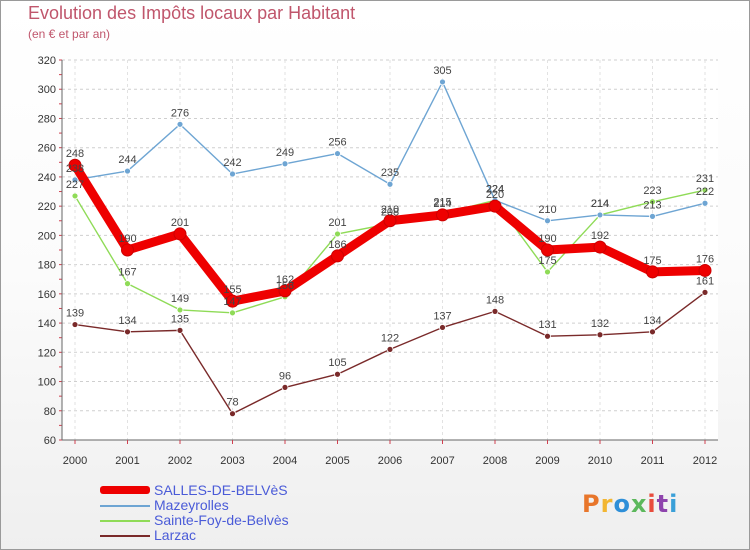 The height and width of the screenshot is (550, 750). Describe the element at coordinates (285, 387) in the screenshot. I see `data-point-larzac-2004` at that location.